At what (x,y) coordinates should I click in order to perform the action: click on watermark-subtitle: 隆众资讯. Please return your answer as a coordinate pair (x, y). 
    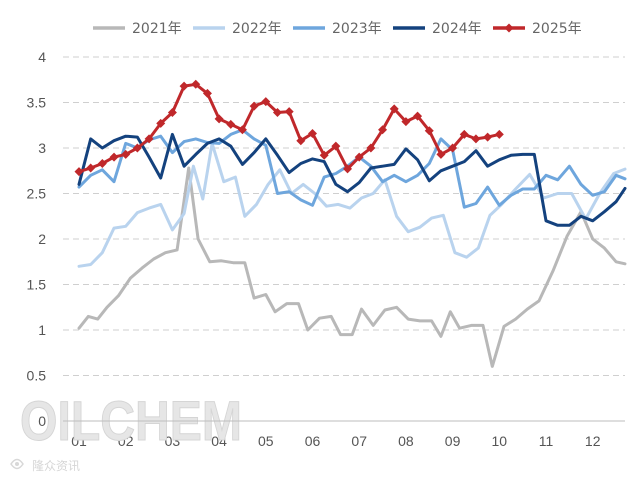
    Looking at the image, I should click on (56, 465).